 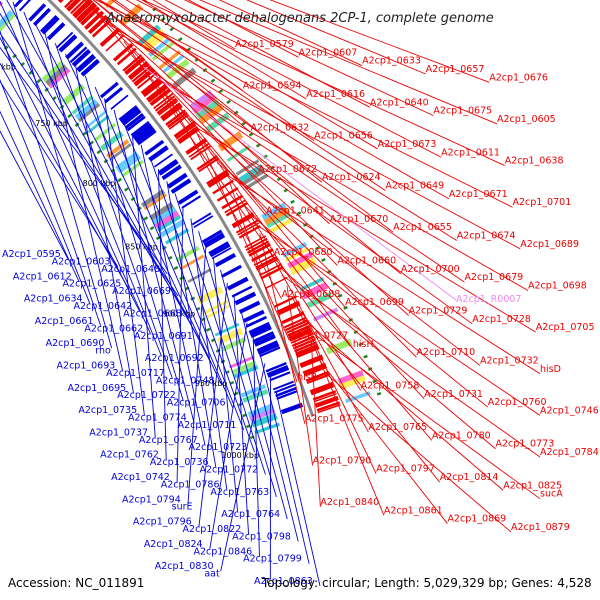 I want to click on gene-label: A2cp1_0840, so click(x=349, y=502).